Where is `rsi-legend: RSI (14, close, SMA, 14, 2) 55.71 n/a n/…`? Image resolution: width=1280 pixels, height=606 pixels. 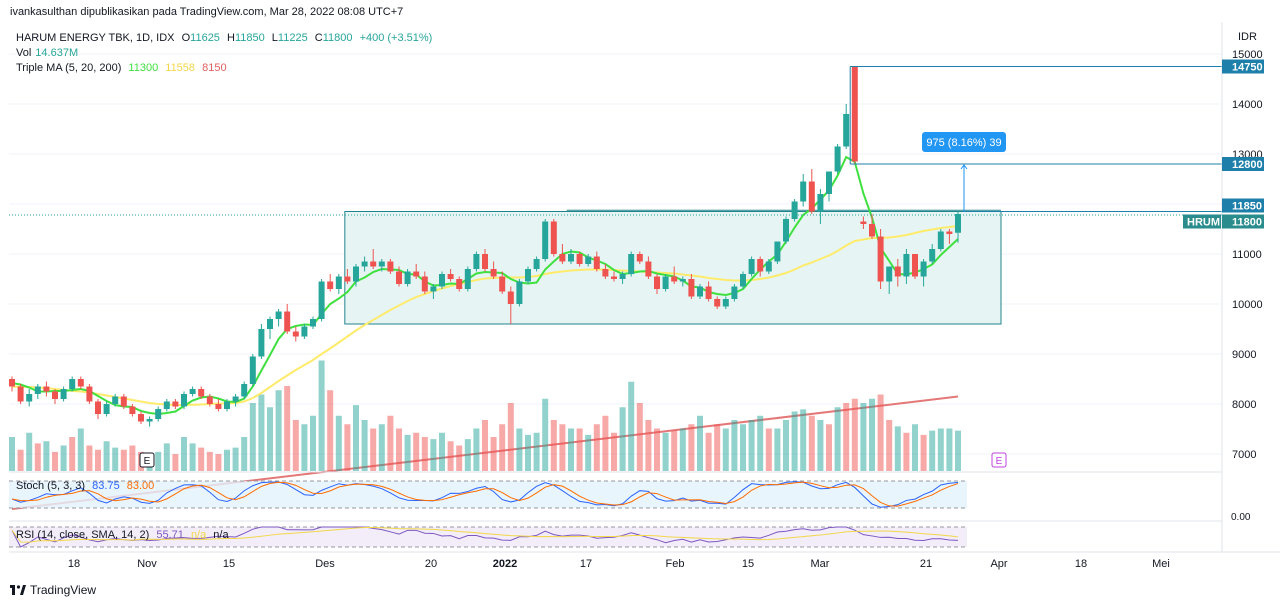 rsi-legend: RSI (14, close, SMA, 14, 2) 55.71 n/a n/… is located at coordinates (124, 535).